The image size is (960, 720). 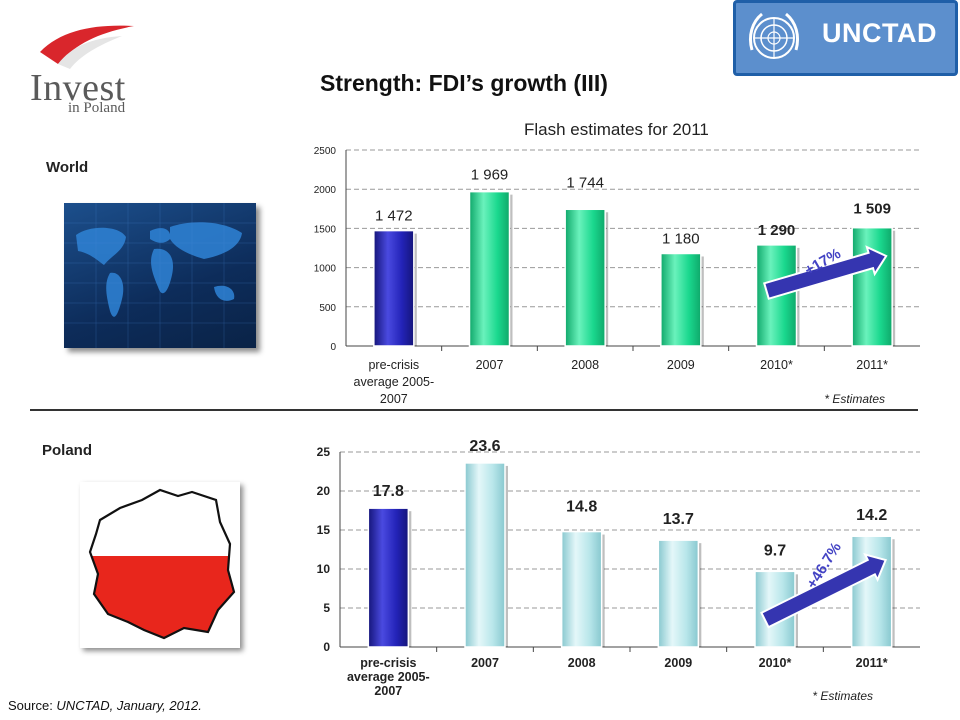 What do you see at coordinates (325, 269) in the screenshot?
I see `y-tick-label: 1000` at bounding box center [325, 269].